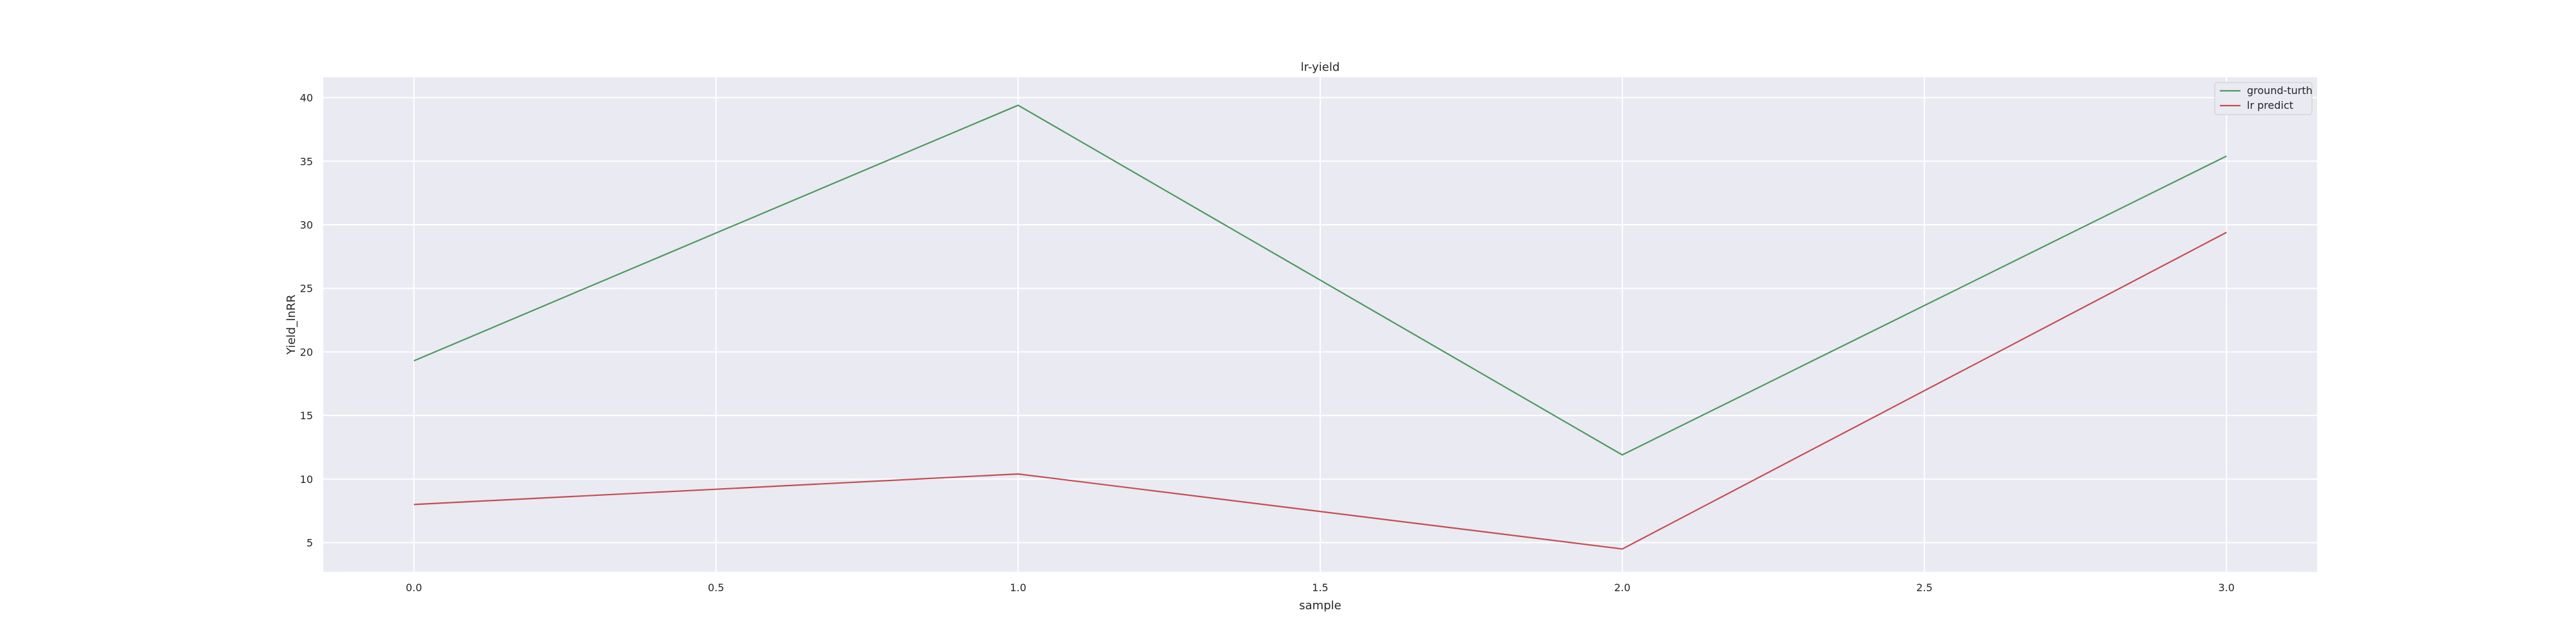 The height and width of the screenshot is (644, 2576). What do you see at coordinates (291, 325) in the screenshot?
I see `y-axis-label: Yield_lnRR` at bounding box center [291, 325].